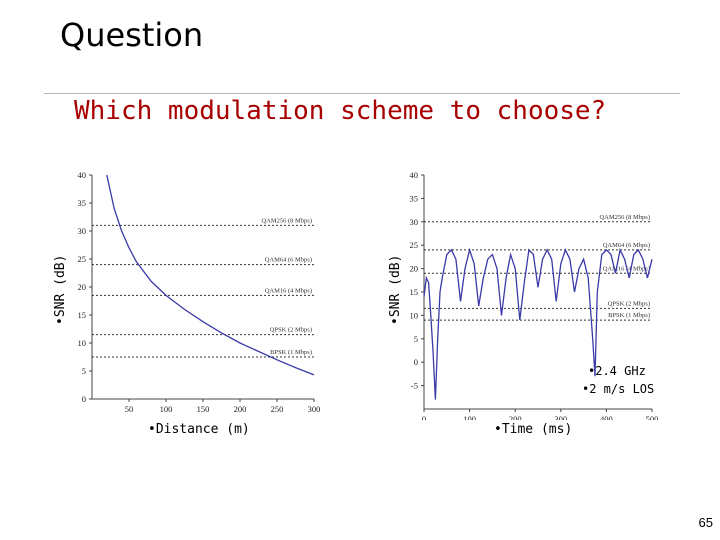 Image resolution: width=720 pixels, height=540 pixels. What do you see at coordinates (277, 409) in the screenshot?
I see `x-tick-label: 250` at bounding box center [277, 409].